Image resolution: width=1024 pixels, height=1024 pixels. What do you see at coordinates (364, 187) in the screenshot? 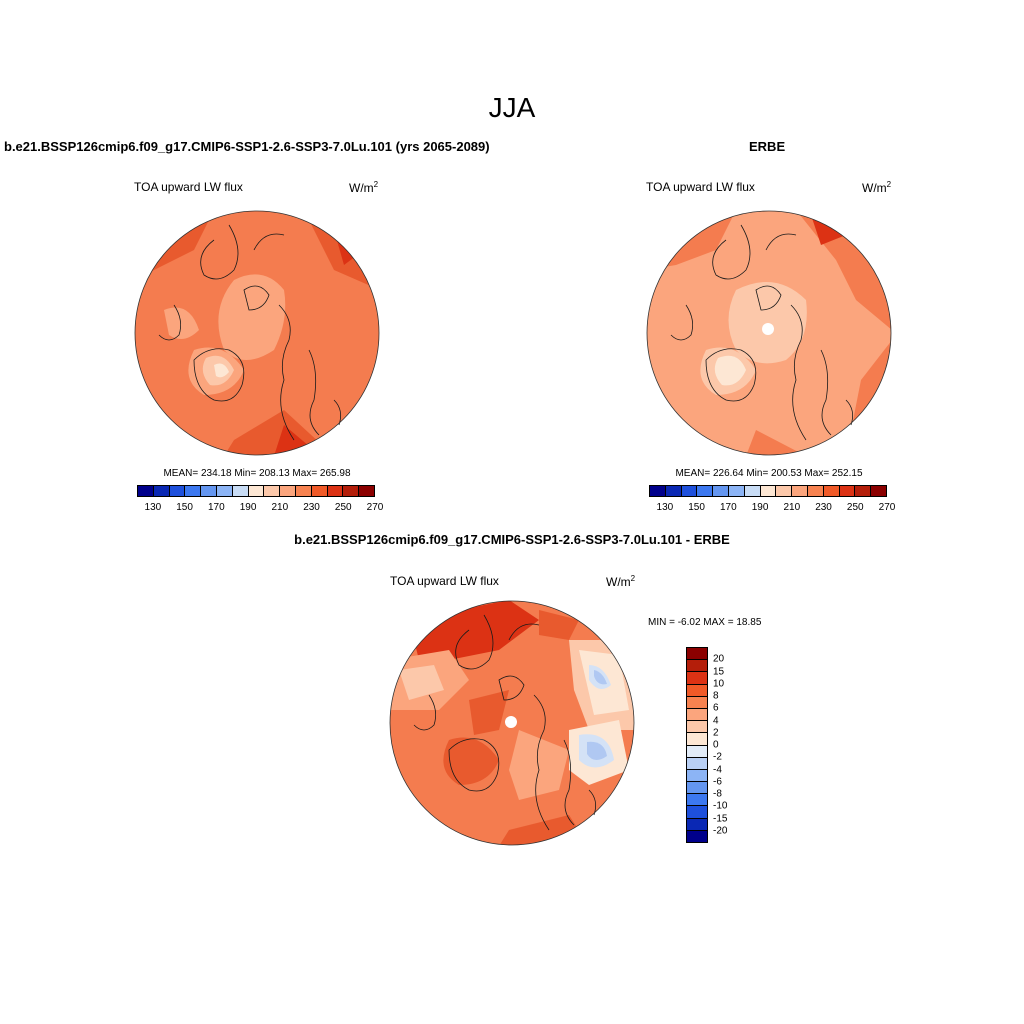
I see `panel1-units: W/m2` at bounding box center [364, 187].